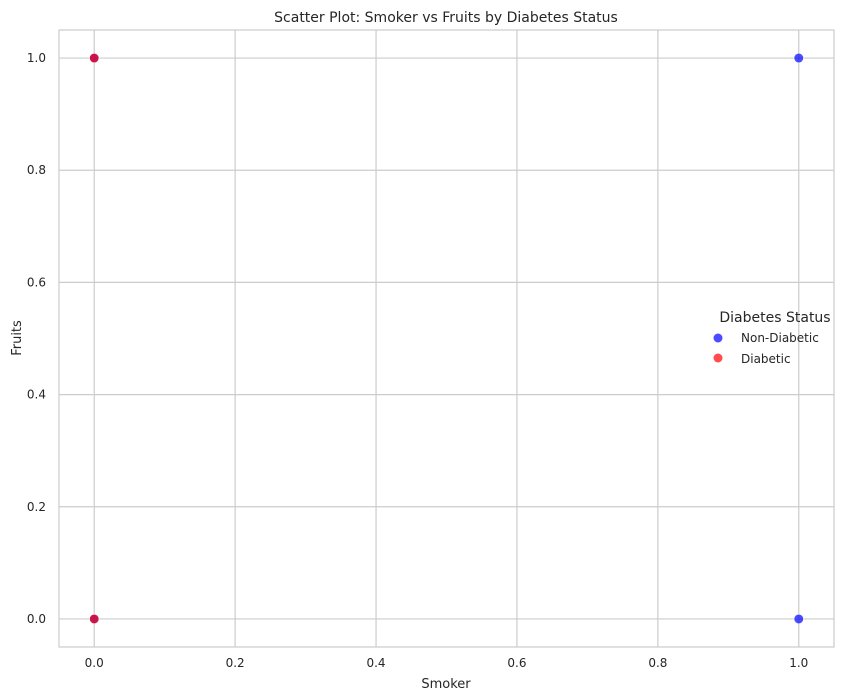 The height and width of the screenshot is (699, 843). I want to click on legend-label-diabetic: Diabetic, so click(766, 359).